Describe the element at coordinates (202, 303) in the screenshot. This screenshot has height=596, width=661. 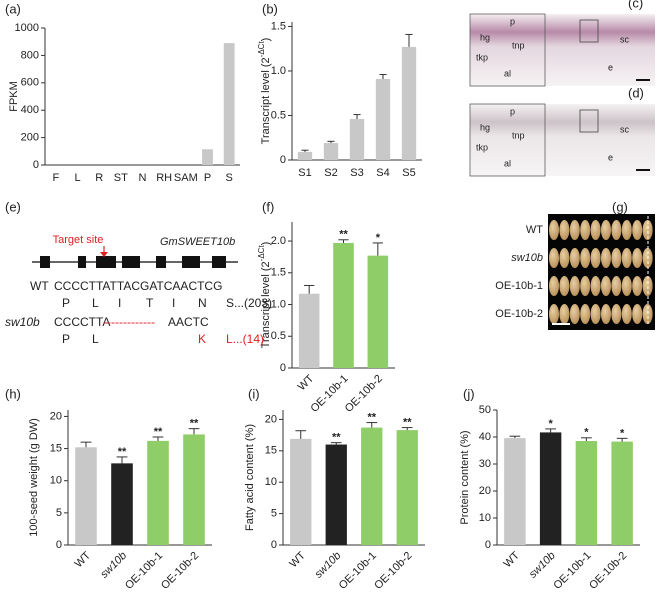
I see `amino-acid: N` at that location.